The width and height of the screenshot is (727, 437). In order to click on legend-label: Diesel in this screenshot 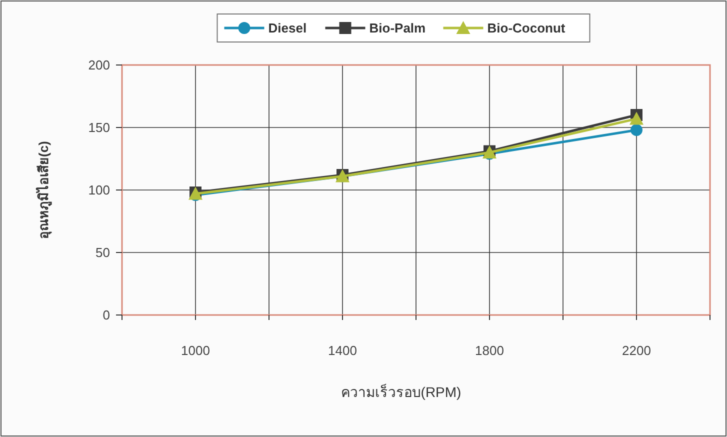, I will do `click(287, 28)`.